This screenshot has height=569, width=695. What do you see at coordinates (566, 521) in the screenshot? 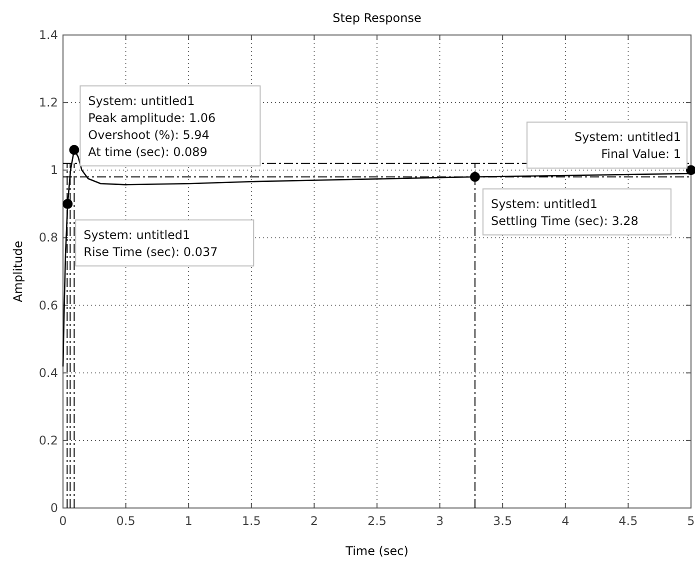
I see `x-tick-label: 4` at bounding box center [566, 521].